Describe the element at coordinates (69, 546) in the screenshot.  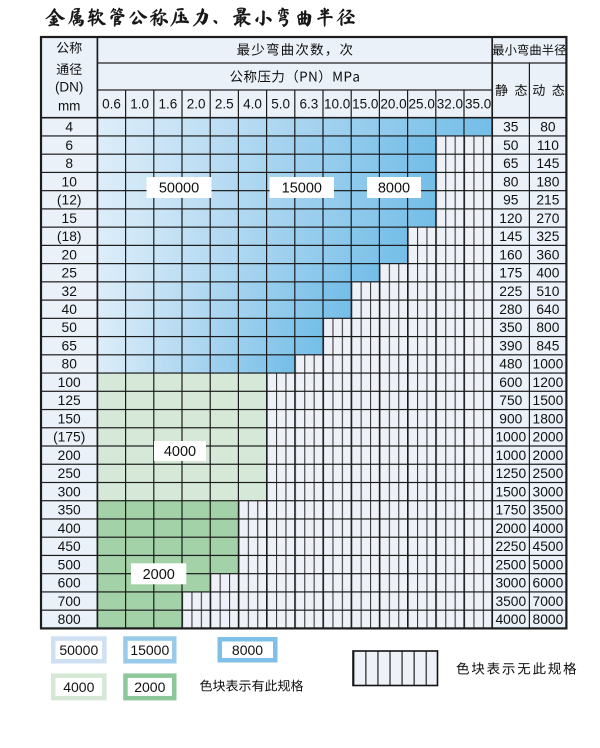
I see `svg-text: 450` at that location.